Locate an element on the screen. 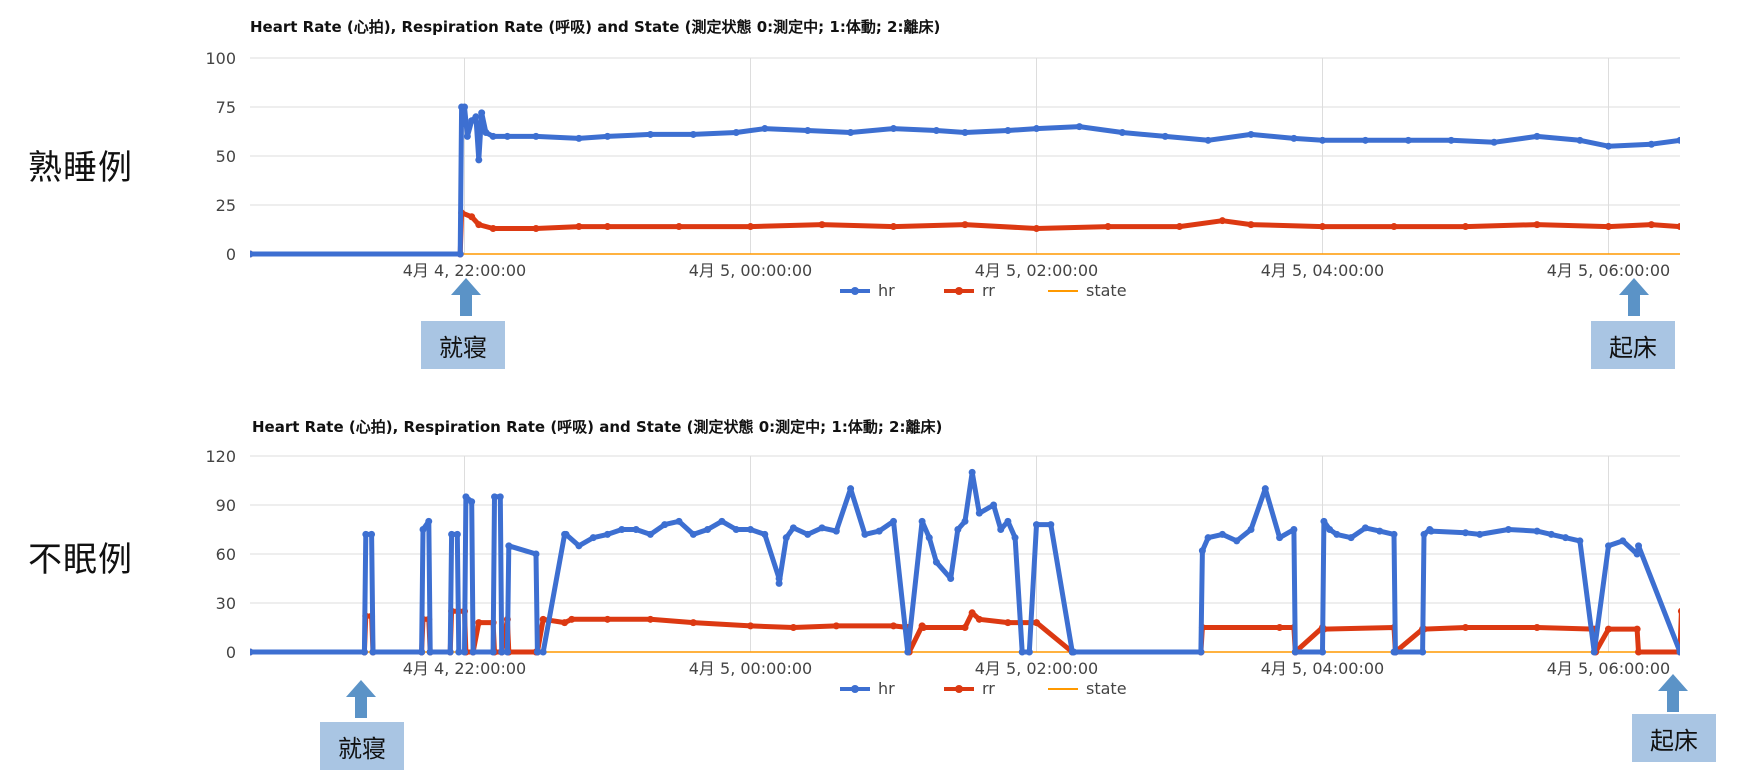 This screenshot has height=783, width=1743. y-tick-label: 50 is located at coordinates (226, 156).